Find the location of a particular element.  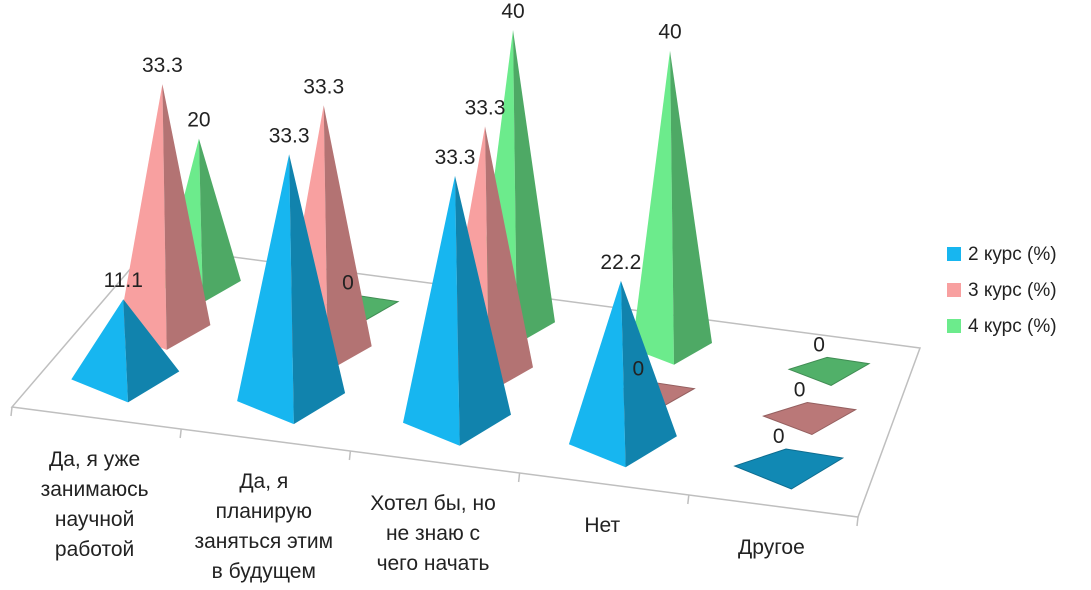

value-label-1-0: 33.3 is located at coordinates (162, 65).